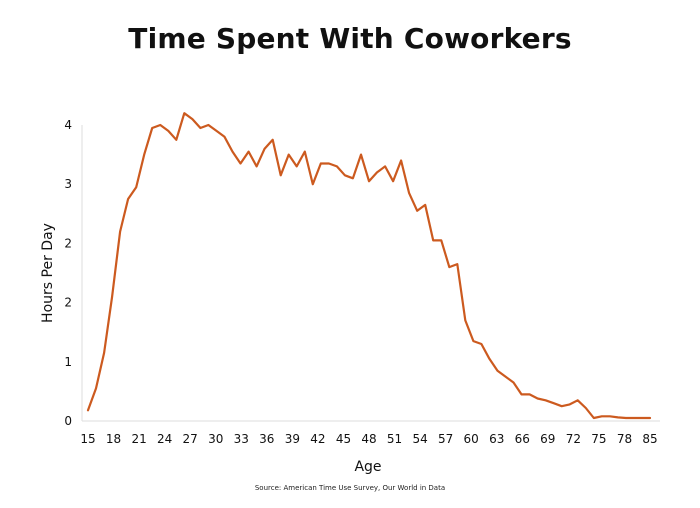  I want to click on x-tick-label: 75, so click(598, 439).